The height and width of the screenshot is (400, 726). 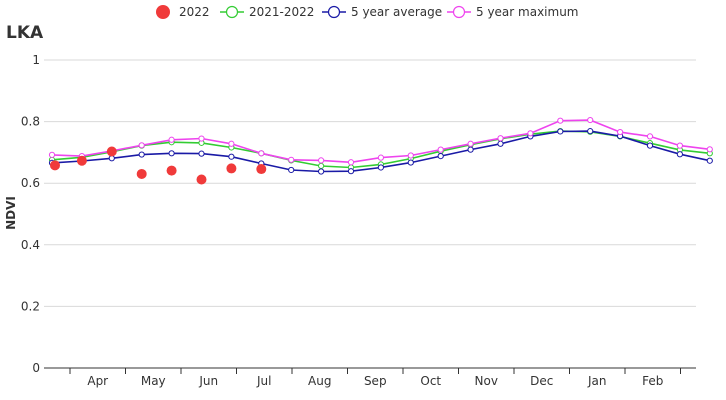 I want to click on x-tick-label: Dec, so click(x=541, y=381).